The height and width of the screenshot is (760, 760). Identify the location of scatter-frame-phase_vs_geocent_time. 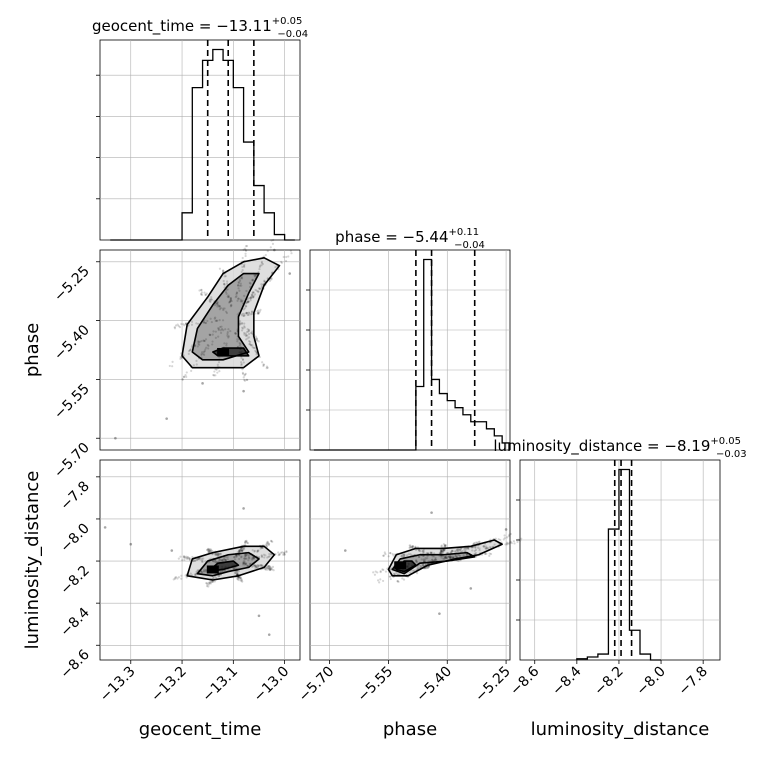
(200, 350).